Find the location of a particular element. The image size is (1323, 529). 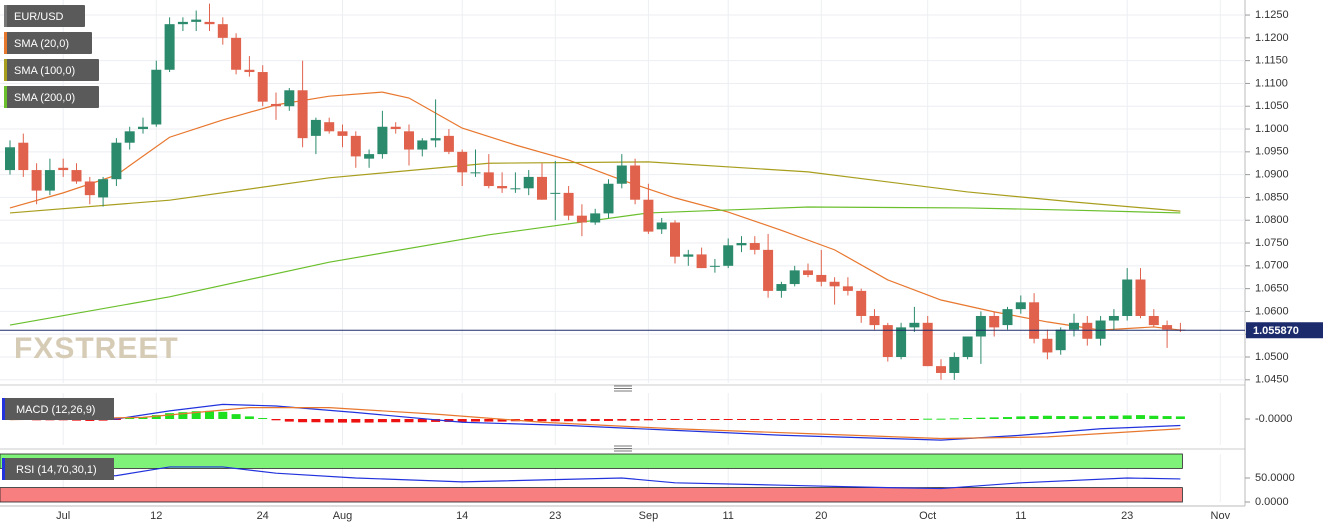

x-tick-label: Jul is located at coordinates (63, 516).